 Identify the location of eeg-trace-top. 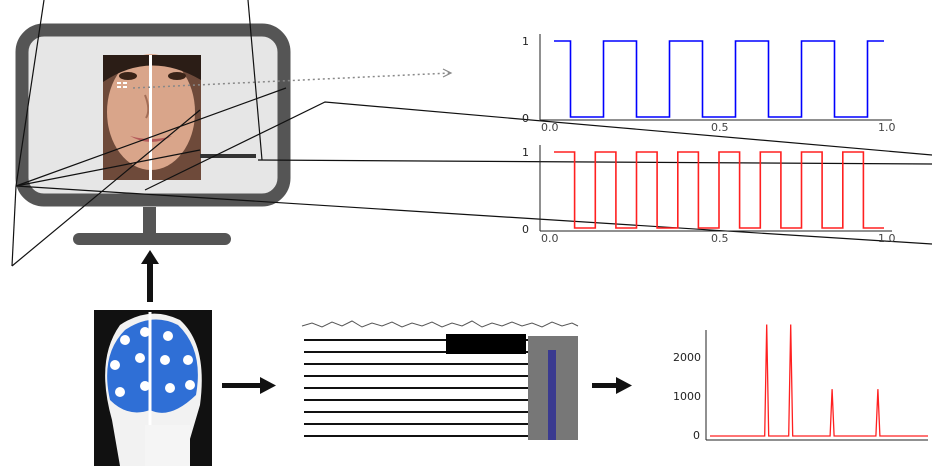
(440, 324).